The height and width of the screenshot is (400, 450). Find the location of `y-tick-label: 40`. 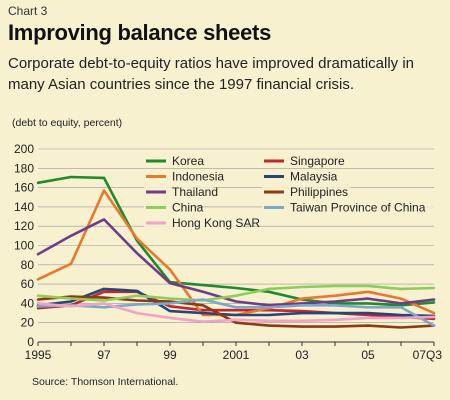

y-tick-label: 40 is located at coordinates (28, 303).